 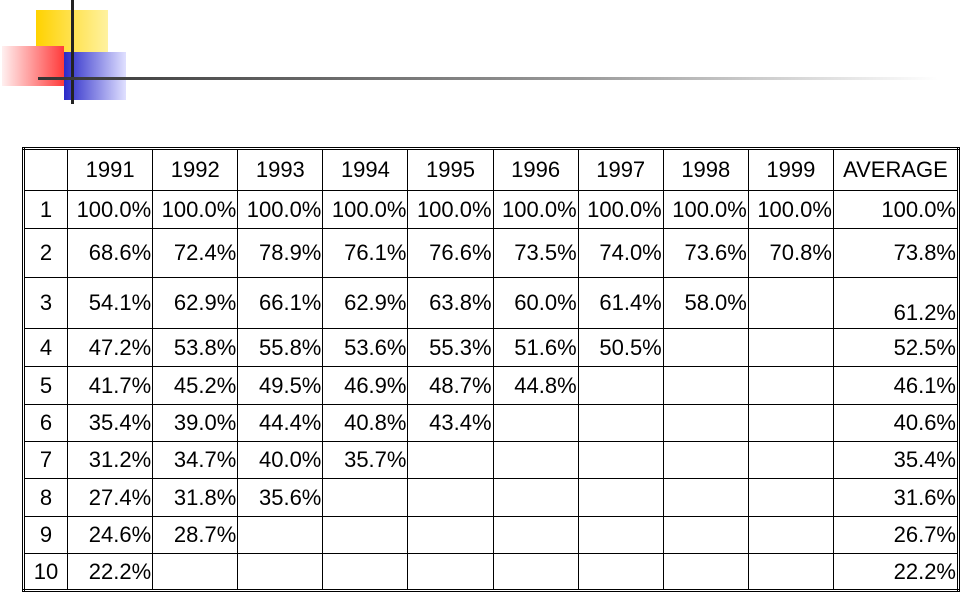 I want to click on value-cell: 31.8%, so click(x=195, y=497).